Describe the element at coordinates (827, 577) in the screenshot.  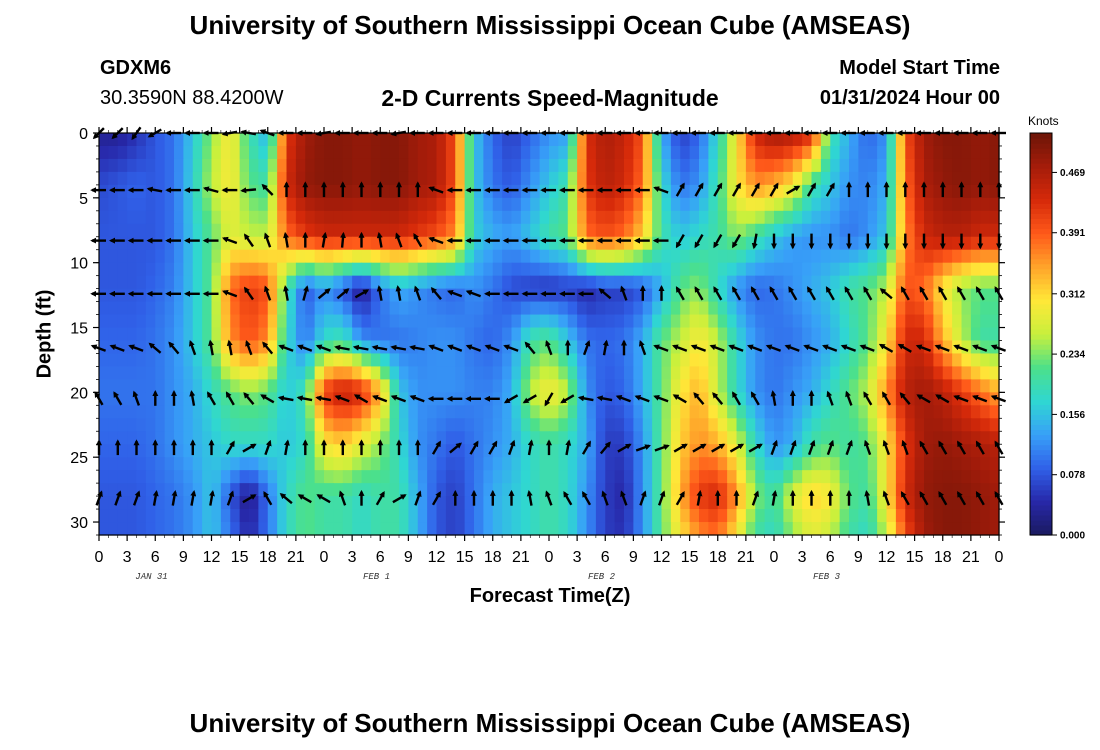
I see `date-label: FEB 3` at that location.